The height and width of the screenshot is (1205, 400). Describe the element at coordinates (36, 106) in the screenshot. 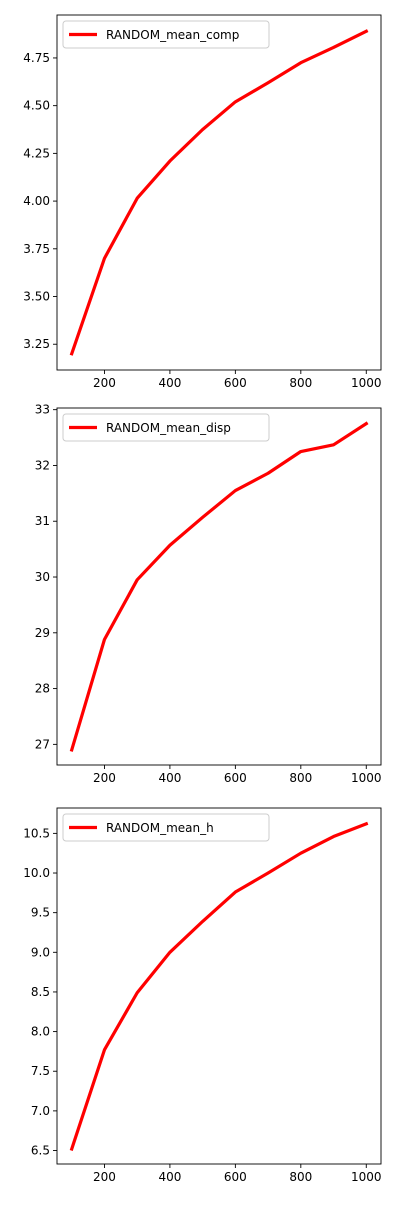

I see `y-tick-label: 4.50` at that location.